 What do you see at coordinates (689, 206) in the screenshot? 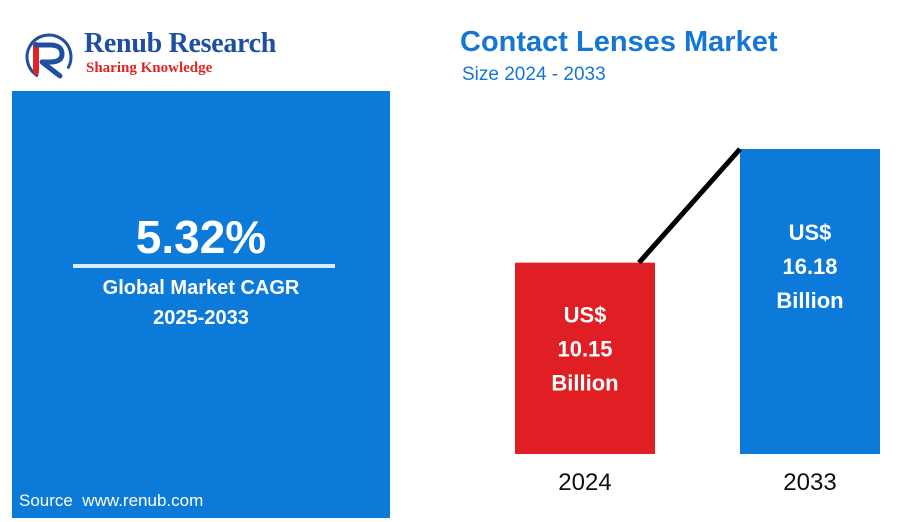
I see `growth-connector-line` at bounding box center [689, 206].